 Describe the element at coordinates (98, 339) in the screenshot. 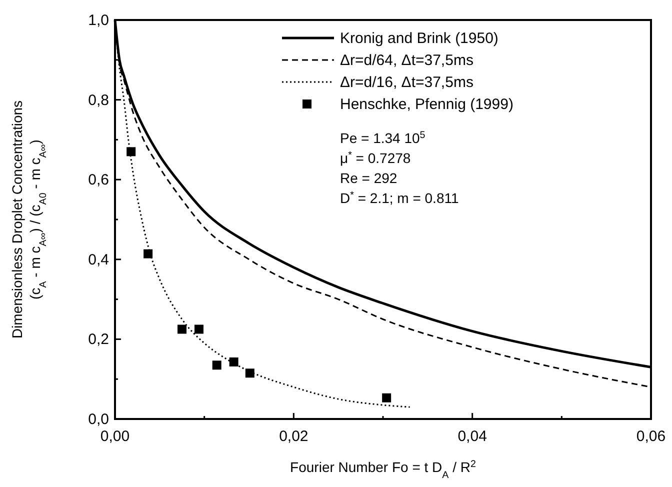

I see `y-tick-label: 0,2` at that location.